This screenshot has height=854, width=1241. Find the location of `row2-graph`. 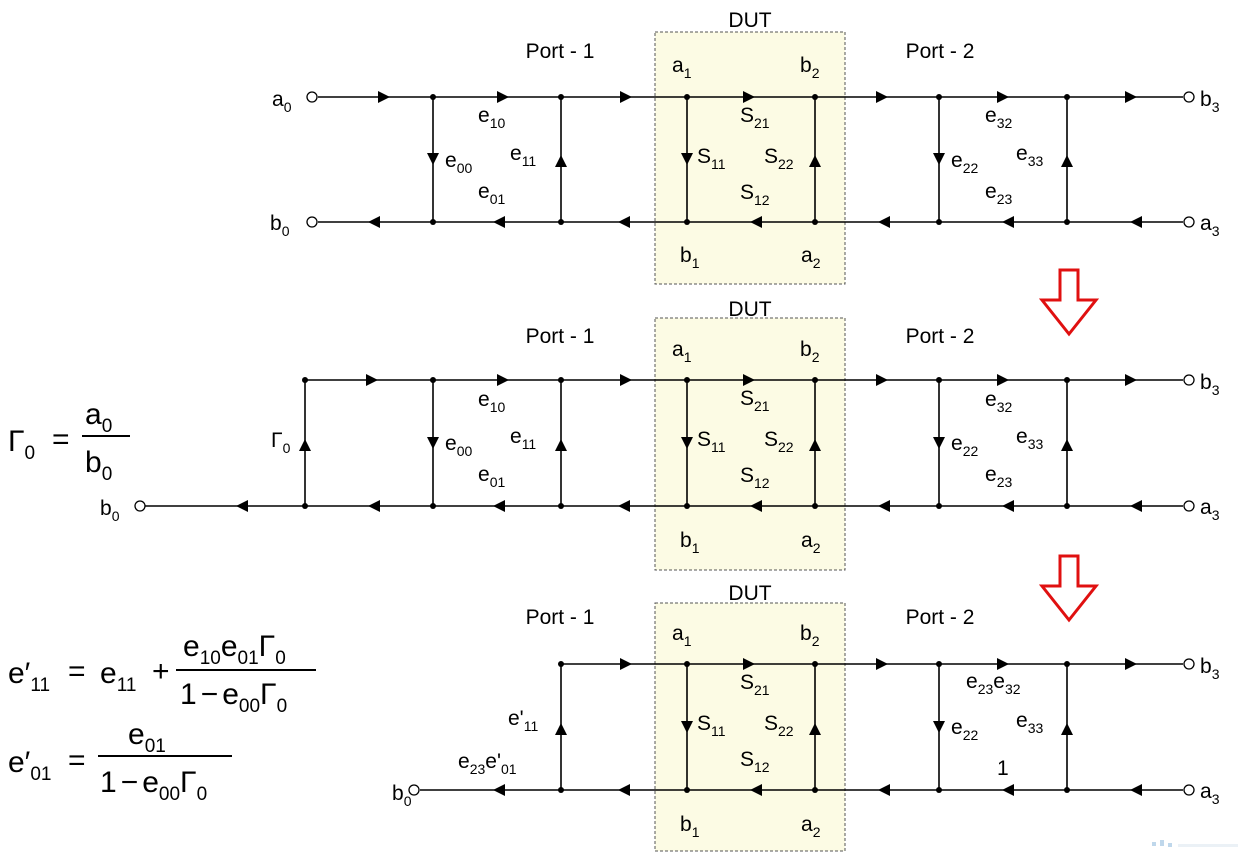

row2-graph is located at coordinates (664, 443).